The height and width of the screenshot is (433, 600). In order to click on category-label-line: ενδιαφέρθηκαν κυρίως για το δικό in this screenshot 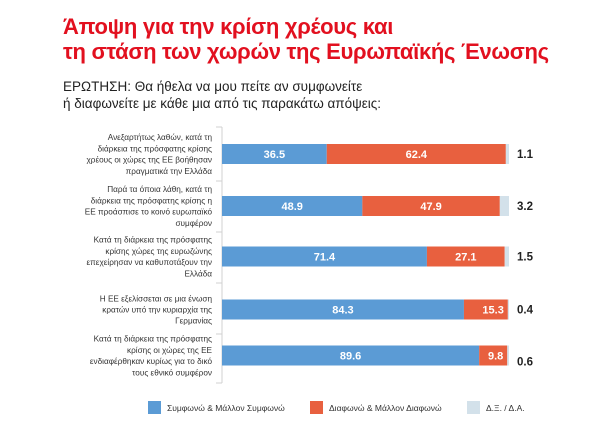, I will do `click(151, 361)`.